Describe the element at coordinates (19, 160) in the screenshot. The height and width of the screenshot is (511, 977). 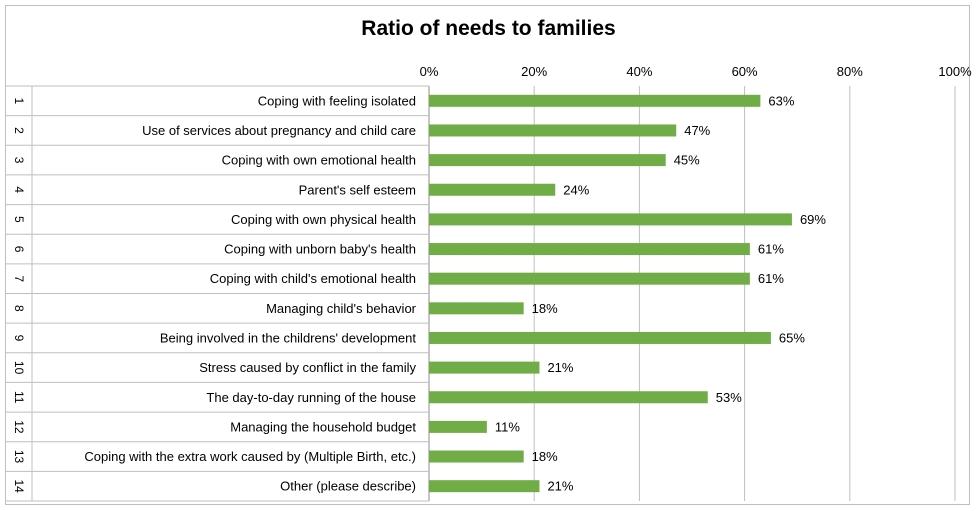
I see `row-number: 3` at that location.